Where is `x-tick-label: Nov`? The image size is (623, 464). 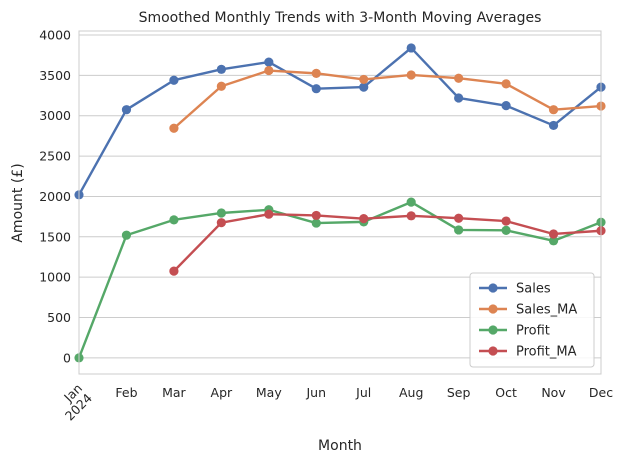 x-tick-label: Nov is located at coordinates (553, 392).